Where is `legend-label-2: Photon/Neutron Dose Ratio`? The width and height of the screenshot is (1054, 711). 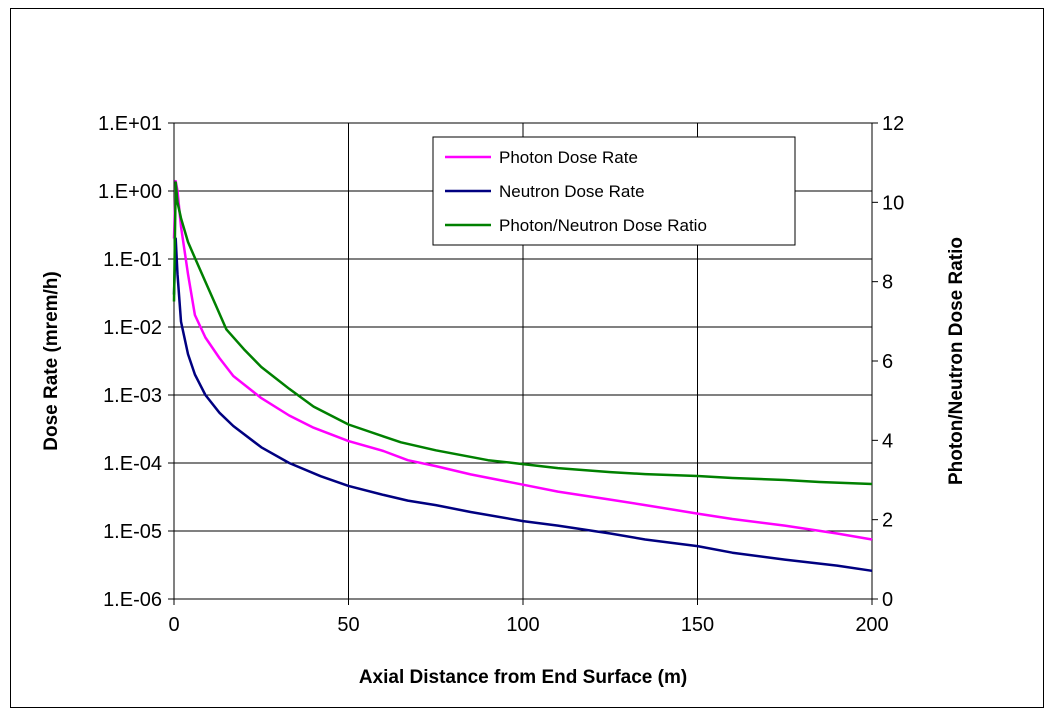
legend-label-2: Photon/Neutron Dose Ratio is located at coordinates (603, 225).